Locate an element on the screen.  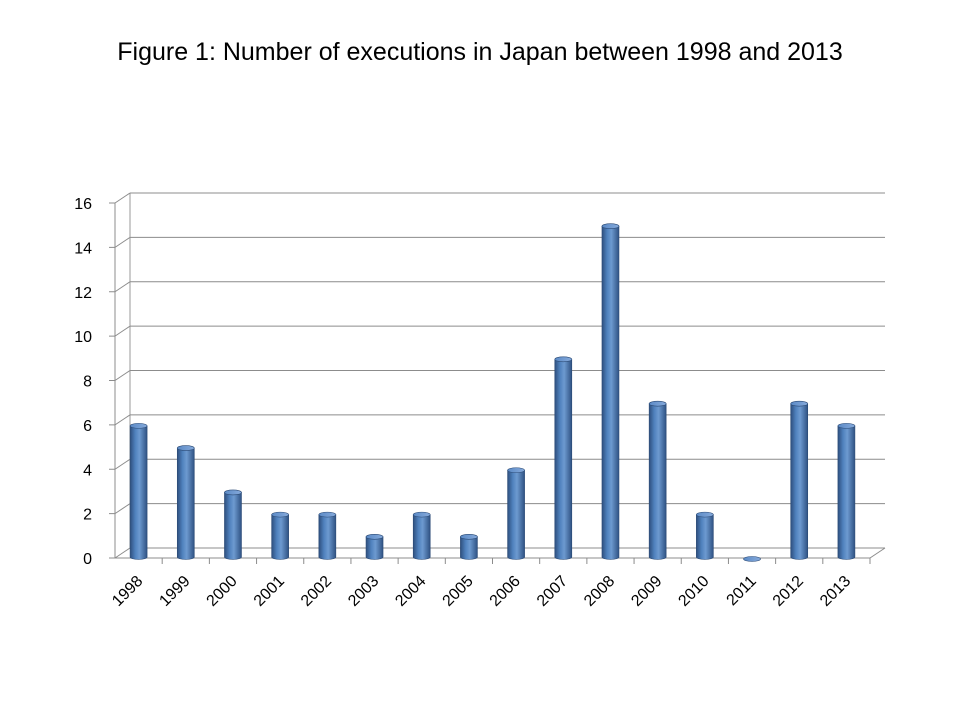
y-tick-label: 10 is located at coordinates (83, 337).